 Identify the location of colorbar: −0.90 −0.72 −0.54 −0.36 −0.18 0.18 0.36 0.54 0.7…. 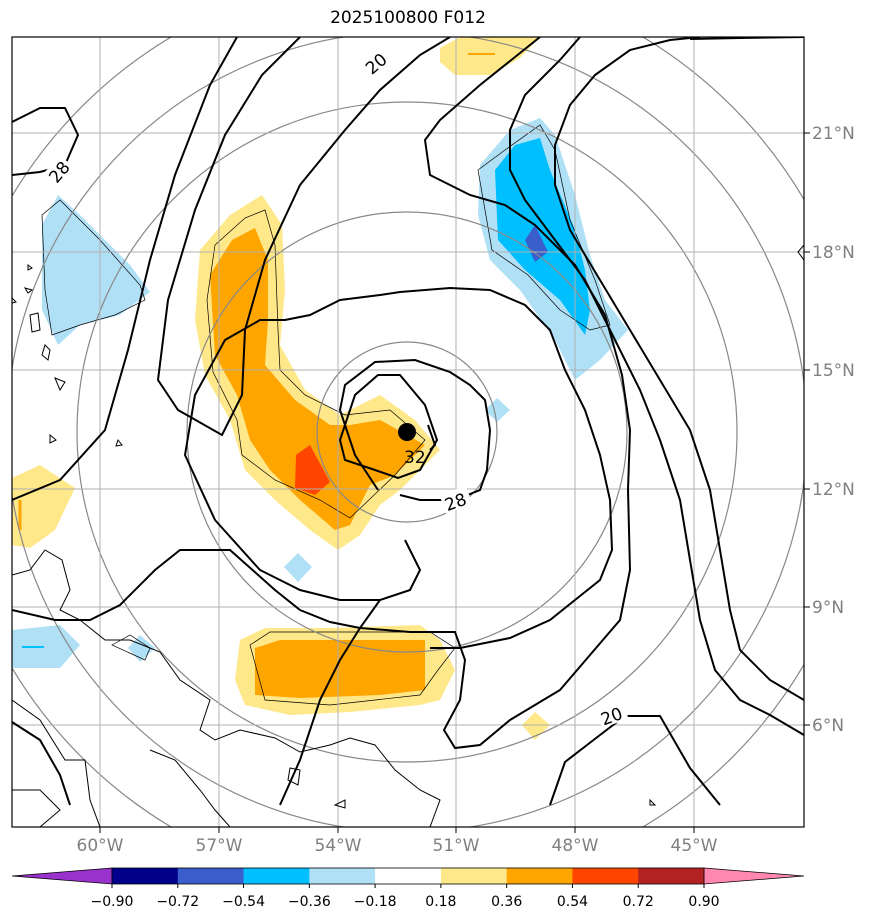
(408, 888).